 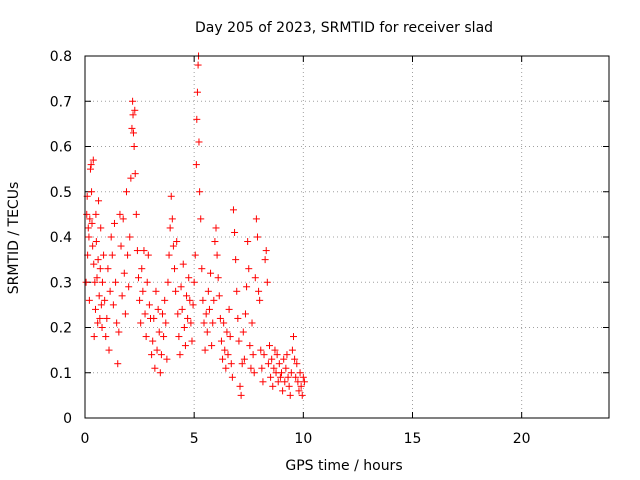 What do you see at coordinates (343, 466) in the screenshot?
I see `x-axis-label: GPS time / hours` at bounding box center [343, 466].